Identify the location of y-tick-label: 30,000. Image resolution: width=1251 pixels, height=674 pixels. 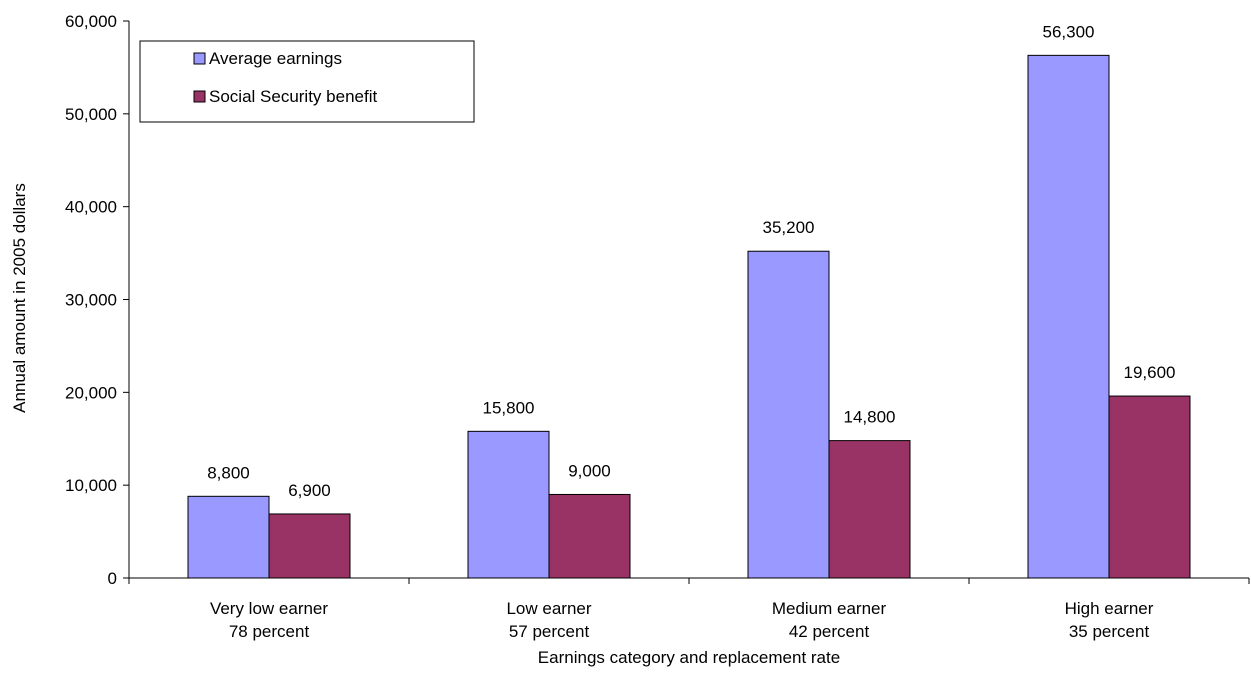
(91, 300).